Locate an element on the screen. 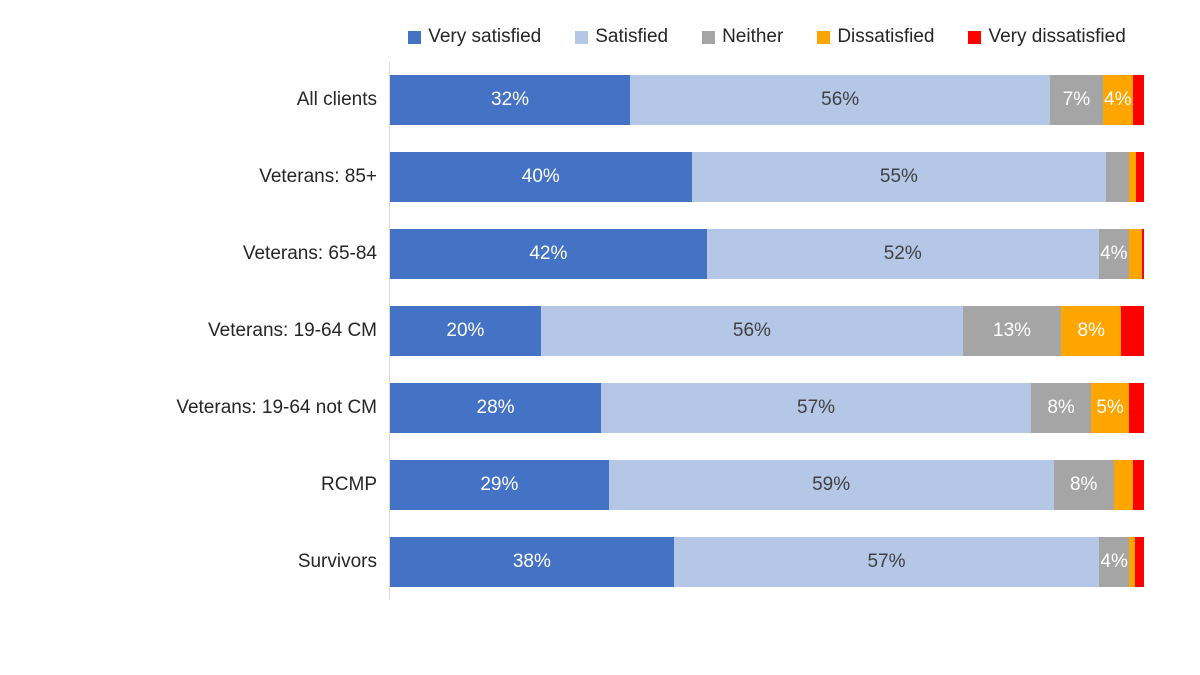 The image size is (1200, 675). bar-value-label: 13% is located at coordinates (1012, 330).